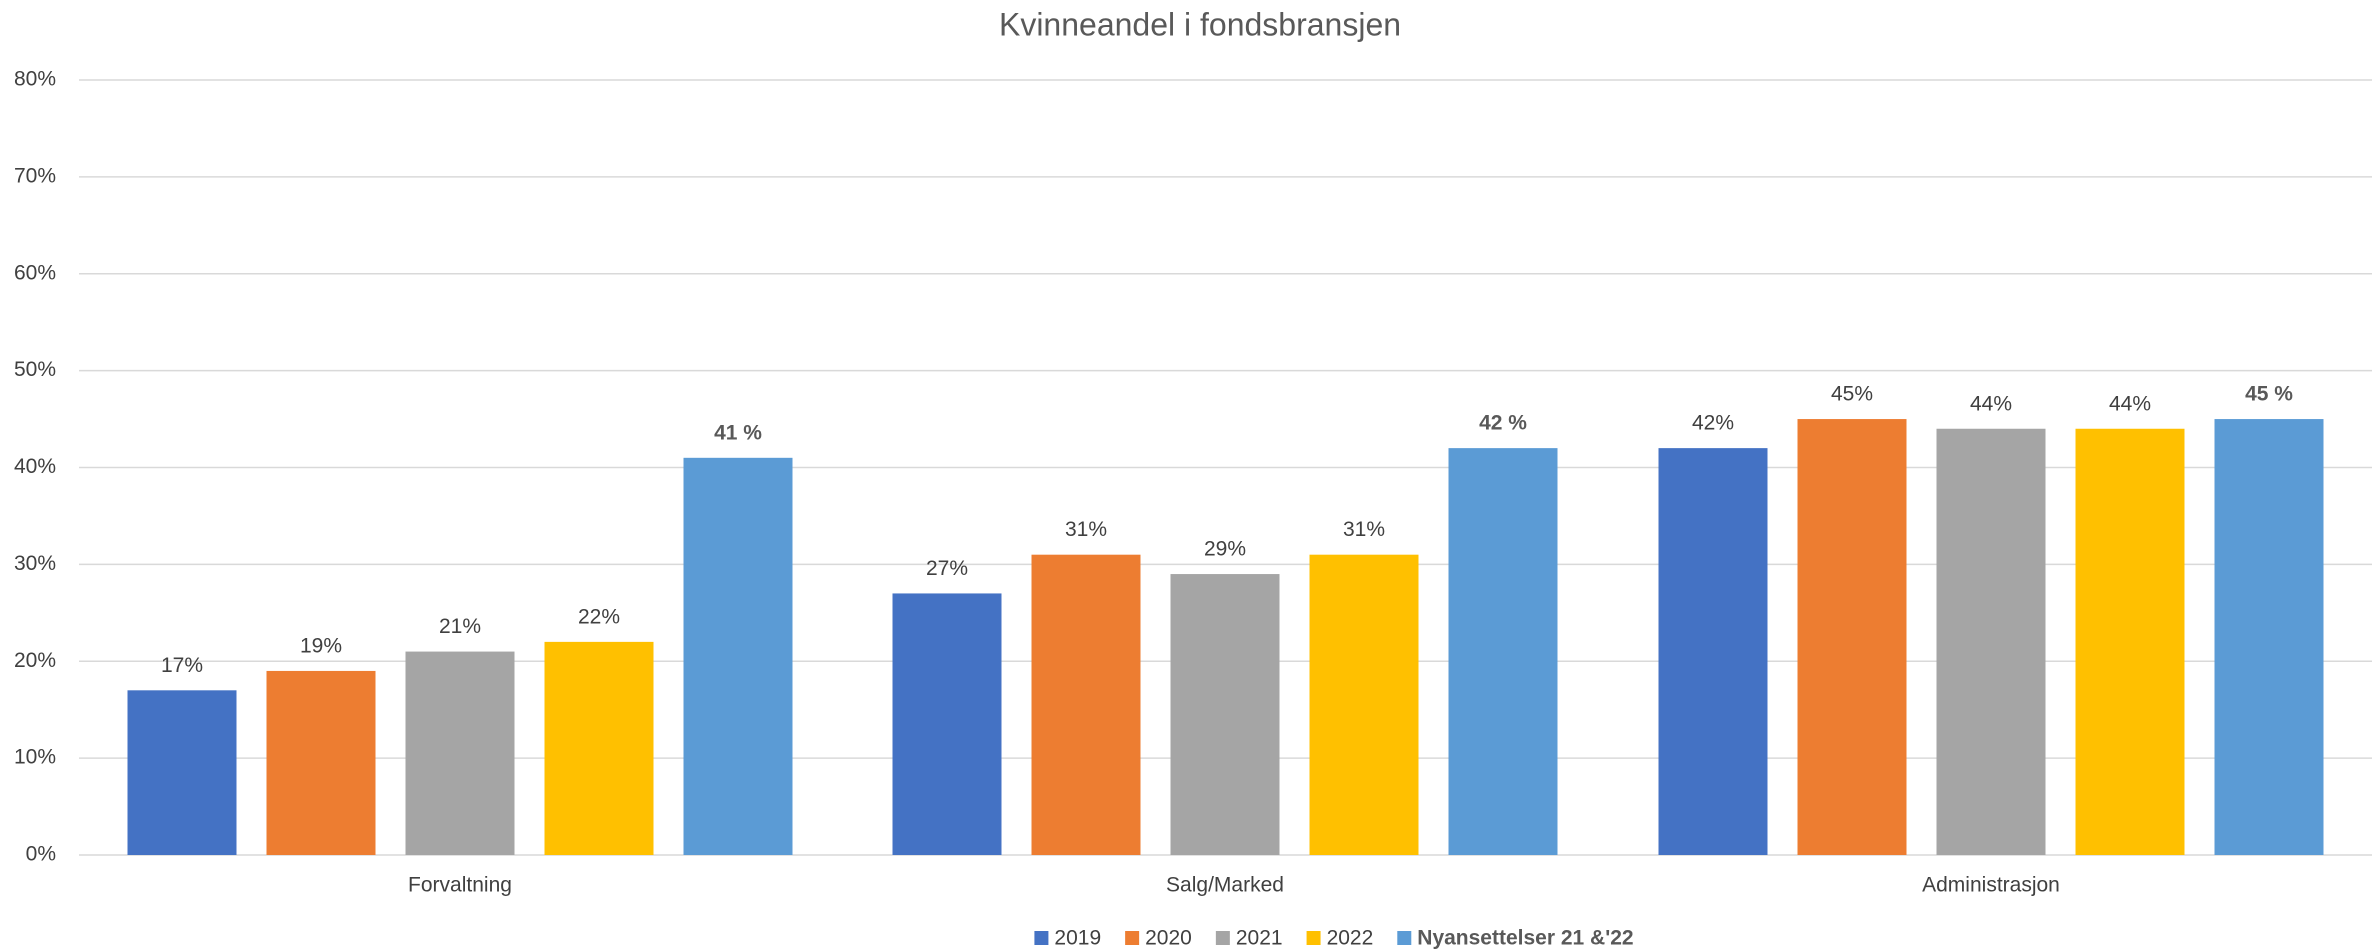 This screenshot has height=951, width=2372. What do you see at coordinates (35, 466) in the screenshot?
I see `y-tick-label: 40%` at bounding box center [35, 466].